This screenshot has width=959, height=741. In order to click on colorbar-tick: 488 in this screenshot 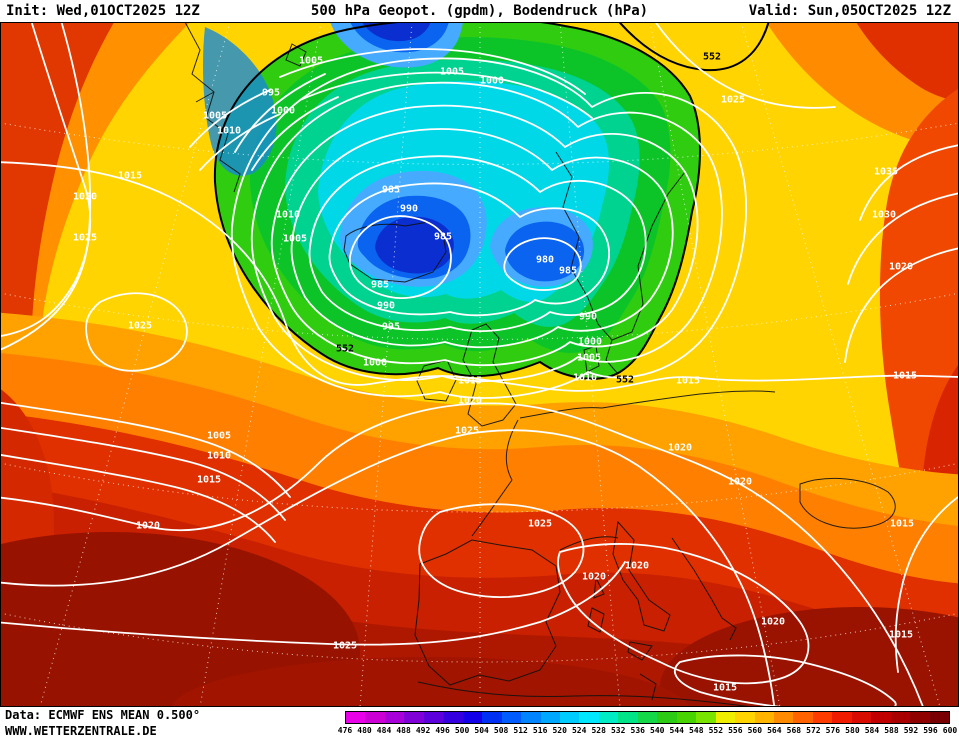, I will do `click(403, 730)`.